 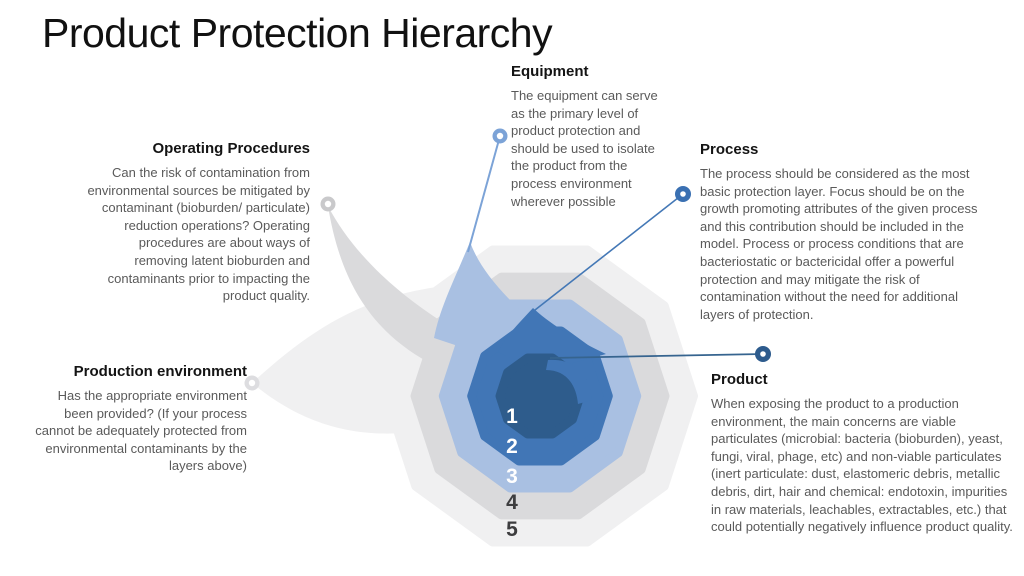 I want to click on product-connector-line, so click(x=656, y=356).